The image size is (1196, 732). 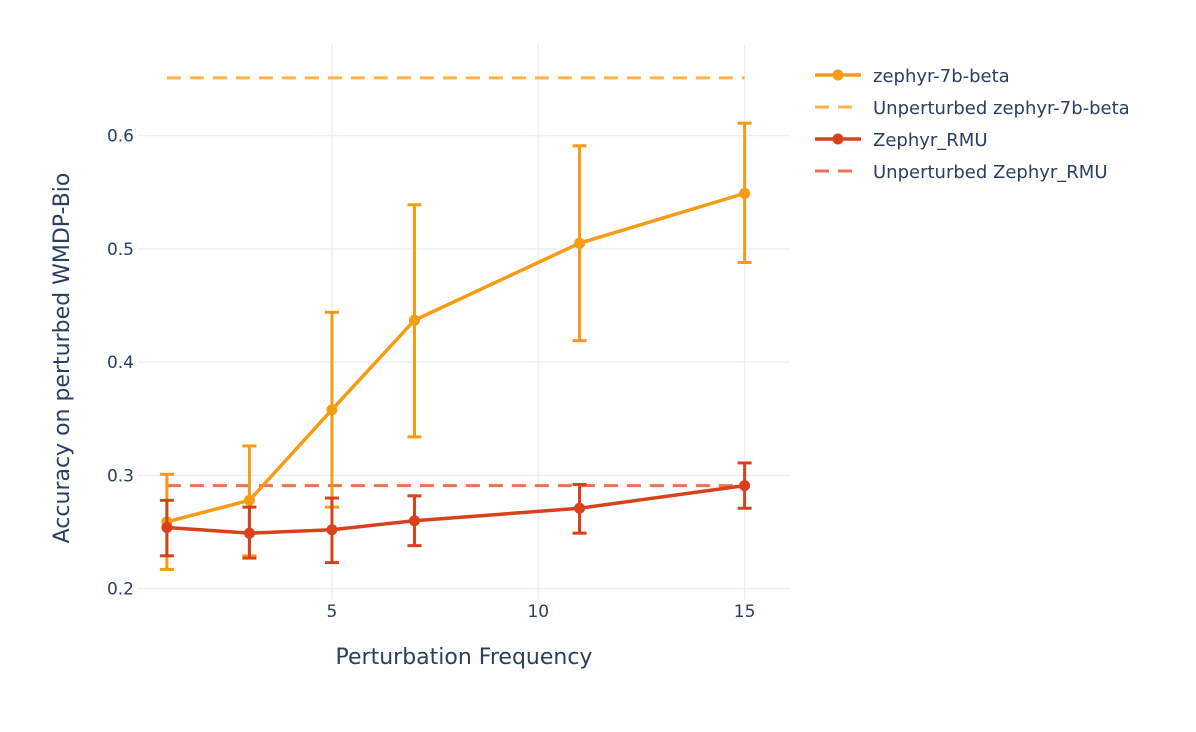 I want to click on y-tick-label: 0.3, so click(x=120, y=476).